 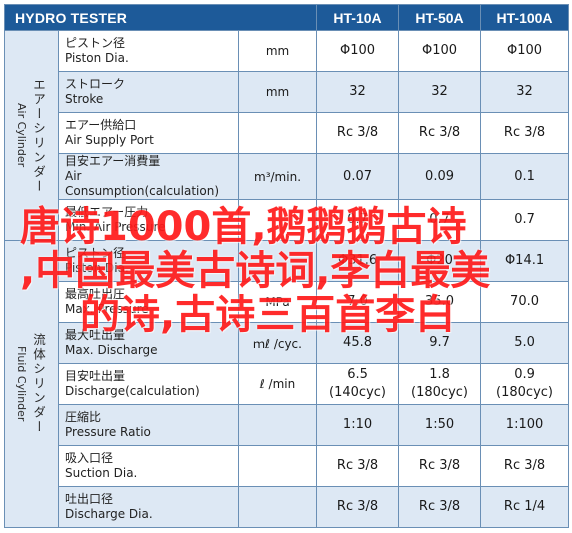 What do you see at coordinates (525, 17) in the screenshot?
I see `model-ht100a-header: HT-100A` at bounding box center [525, 17].